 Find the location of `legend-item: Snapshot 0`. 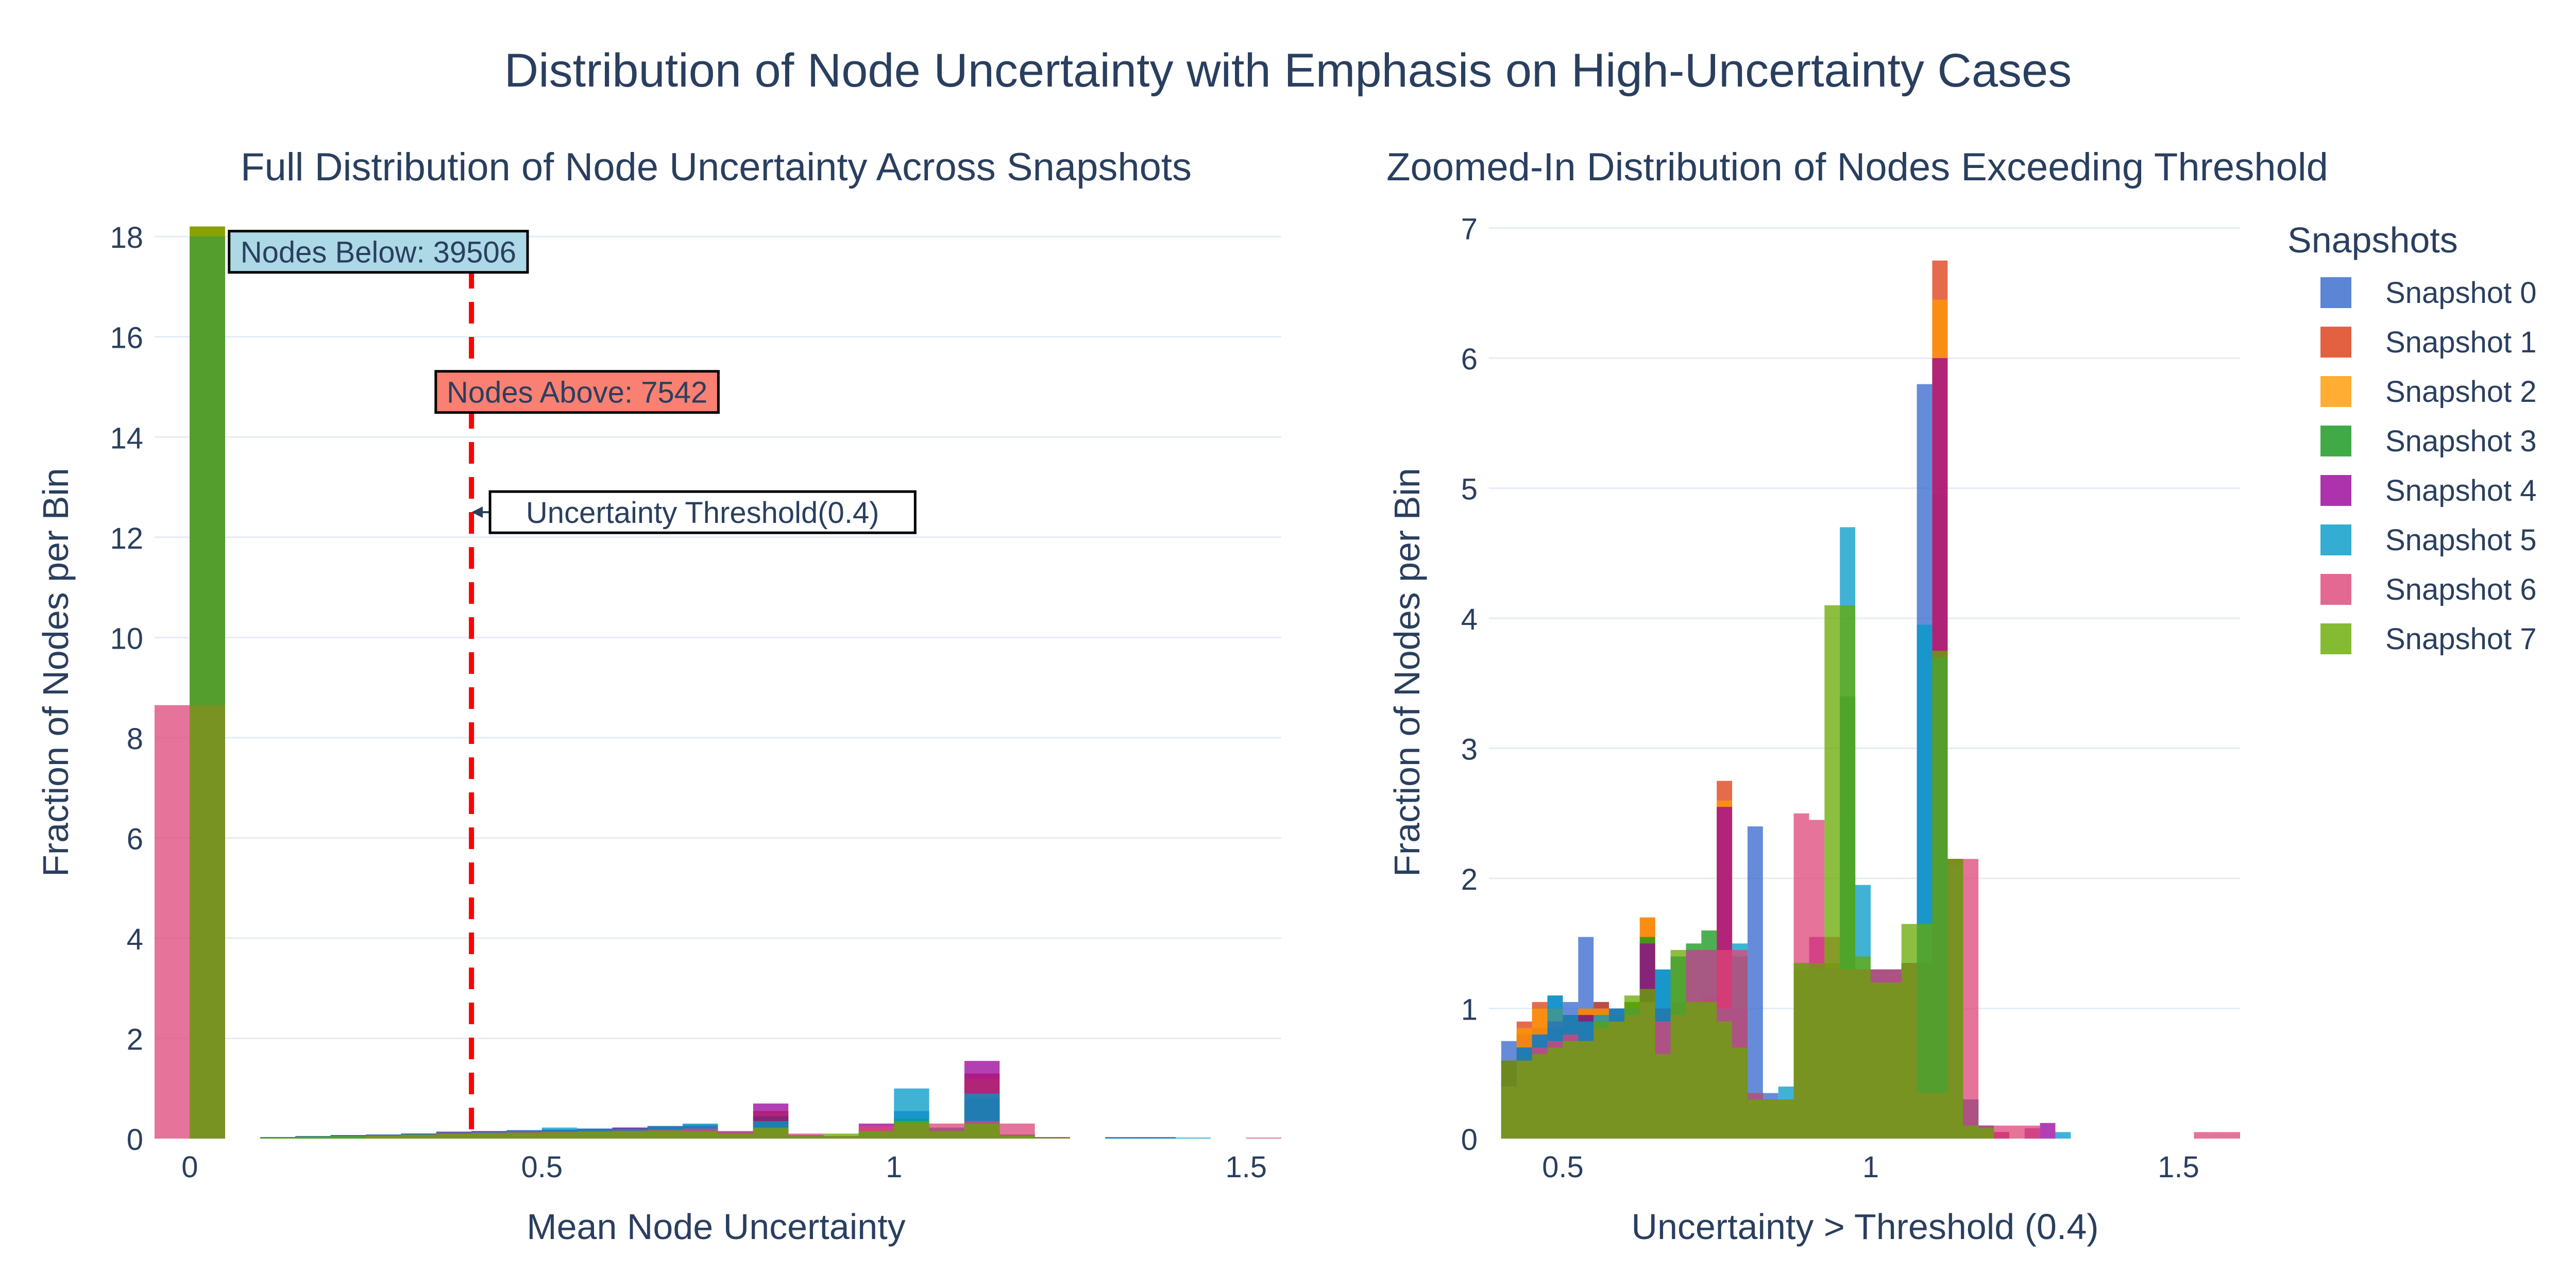

legend-item: Snapshot 0 is located at coordinates (2428, 293).